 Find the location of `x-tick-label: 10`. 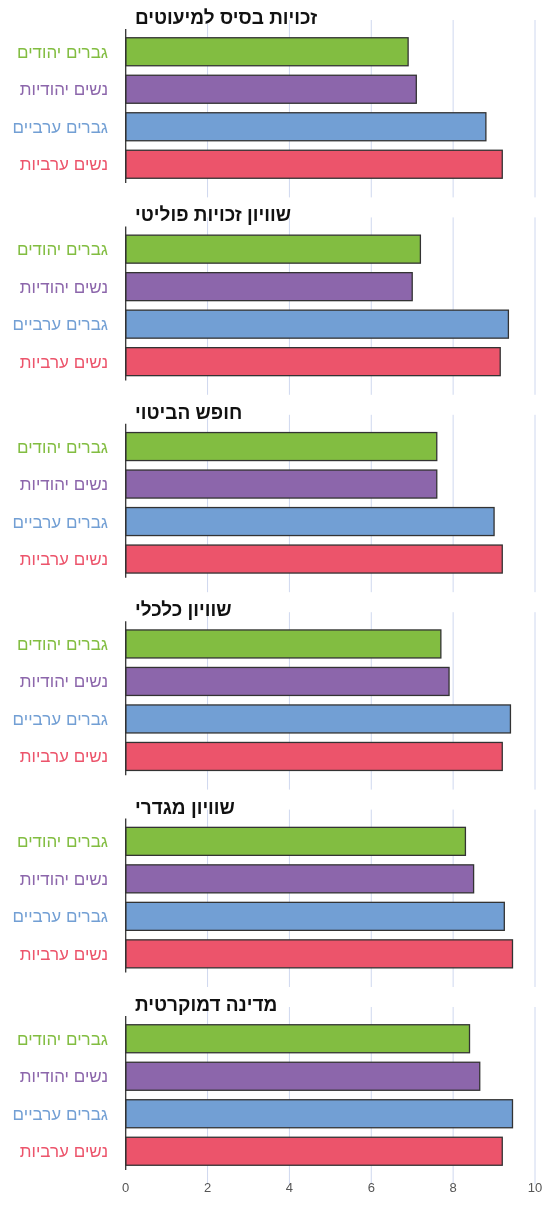

x-tick-label: 10 is located at coordinates (535, 1187).